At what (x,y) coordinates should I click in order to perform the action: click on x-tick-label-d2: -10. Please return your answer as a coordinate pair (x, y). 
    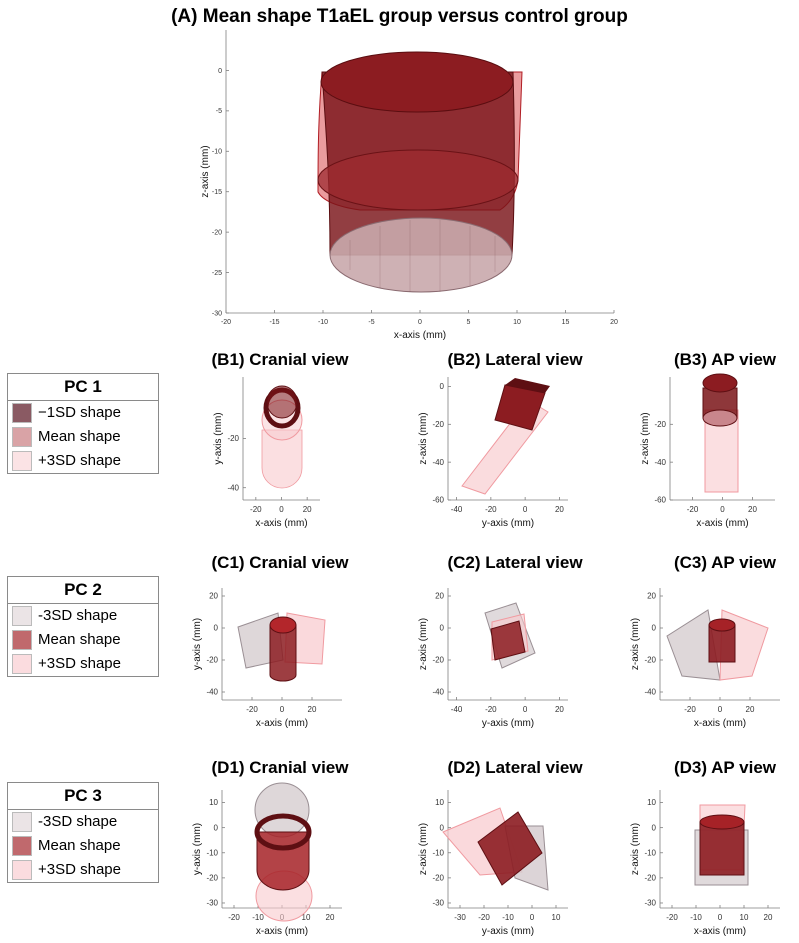
    Looking at the image, I should click on (508, 917).